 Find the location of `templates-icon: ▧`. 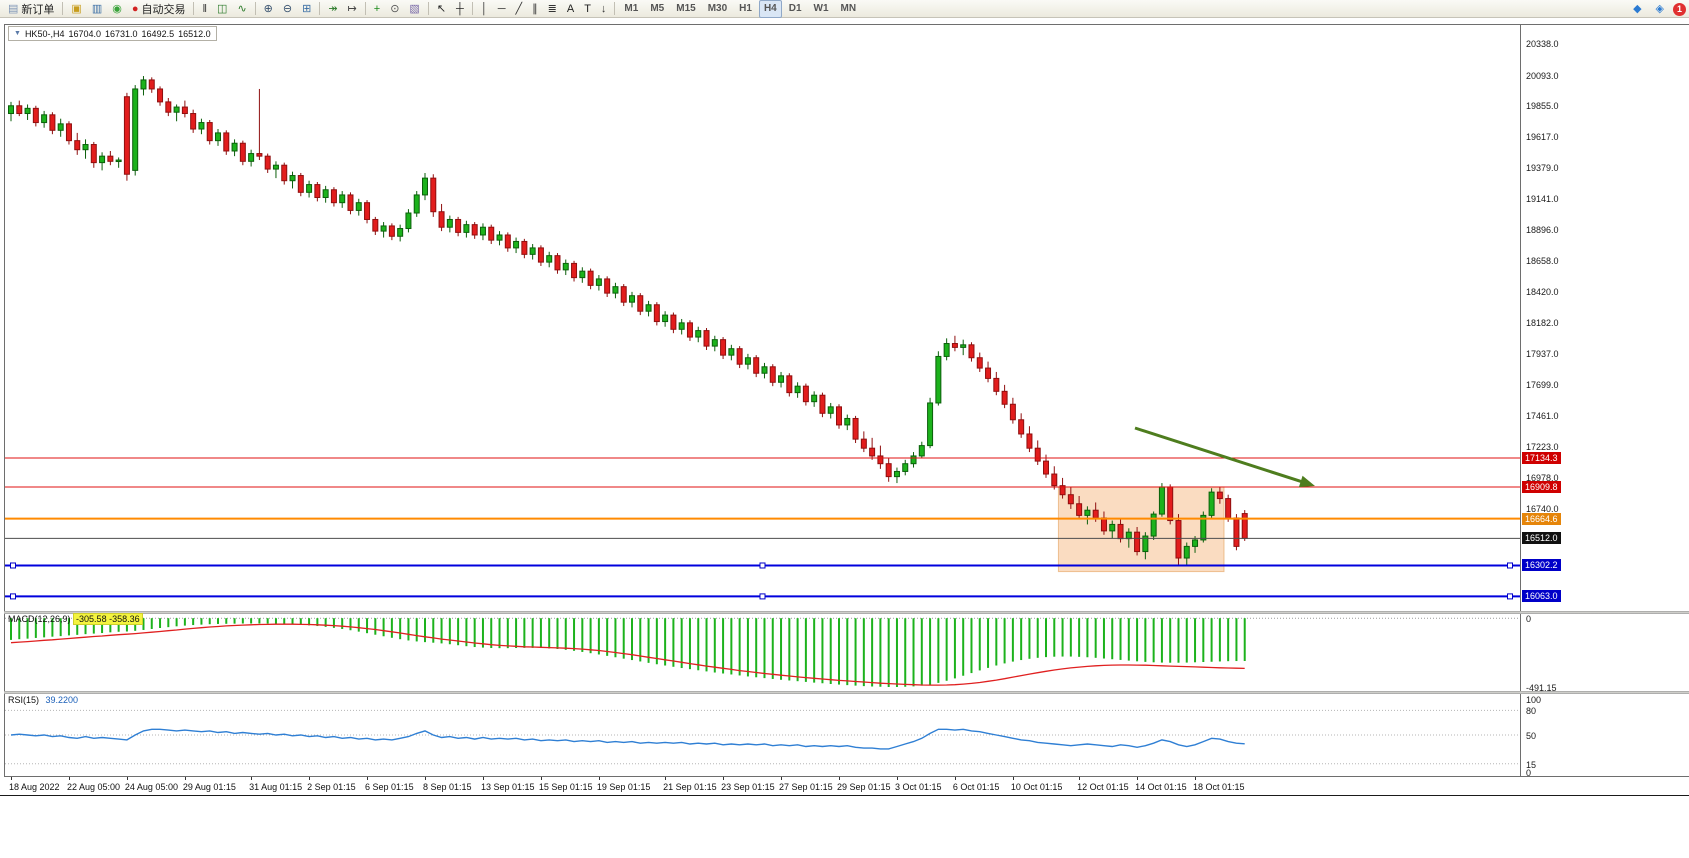

templates-icon: ▧ is located at coordinates (414, 8).